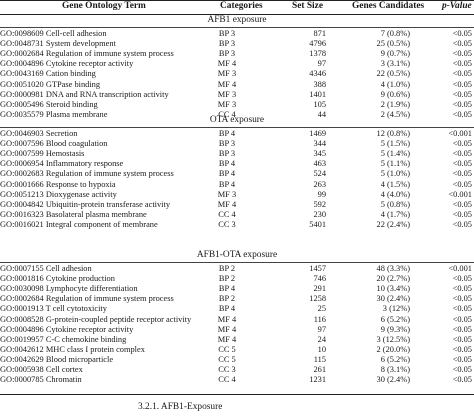 The width and height of the screenshot is (474, 416). What do you see at coordinates (317, 54) in the screenshot?
I see `set-size-cell: 1378` at bounding box center [317, 54].